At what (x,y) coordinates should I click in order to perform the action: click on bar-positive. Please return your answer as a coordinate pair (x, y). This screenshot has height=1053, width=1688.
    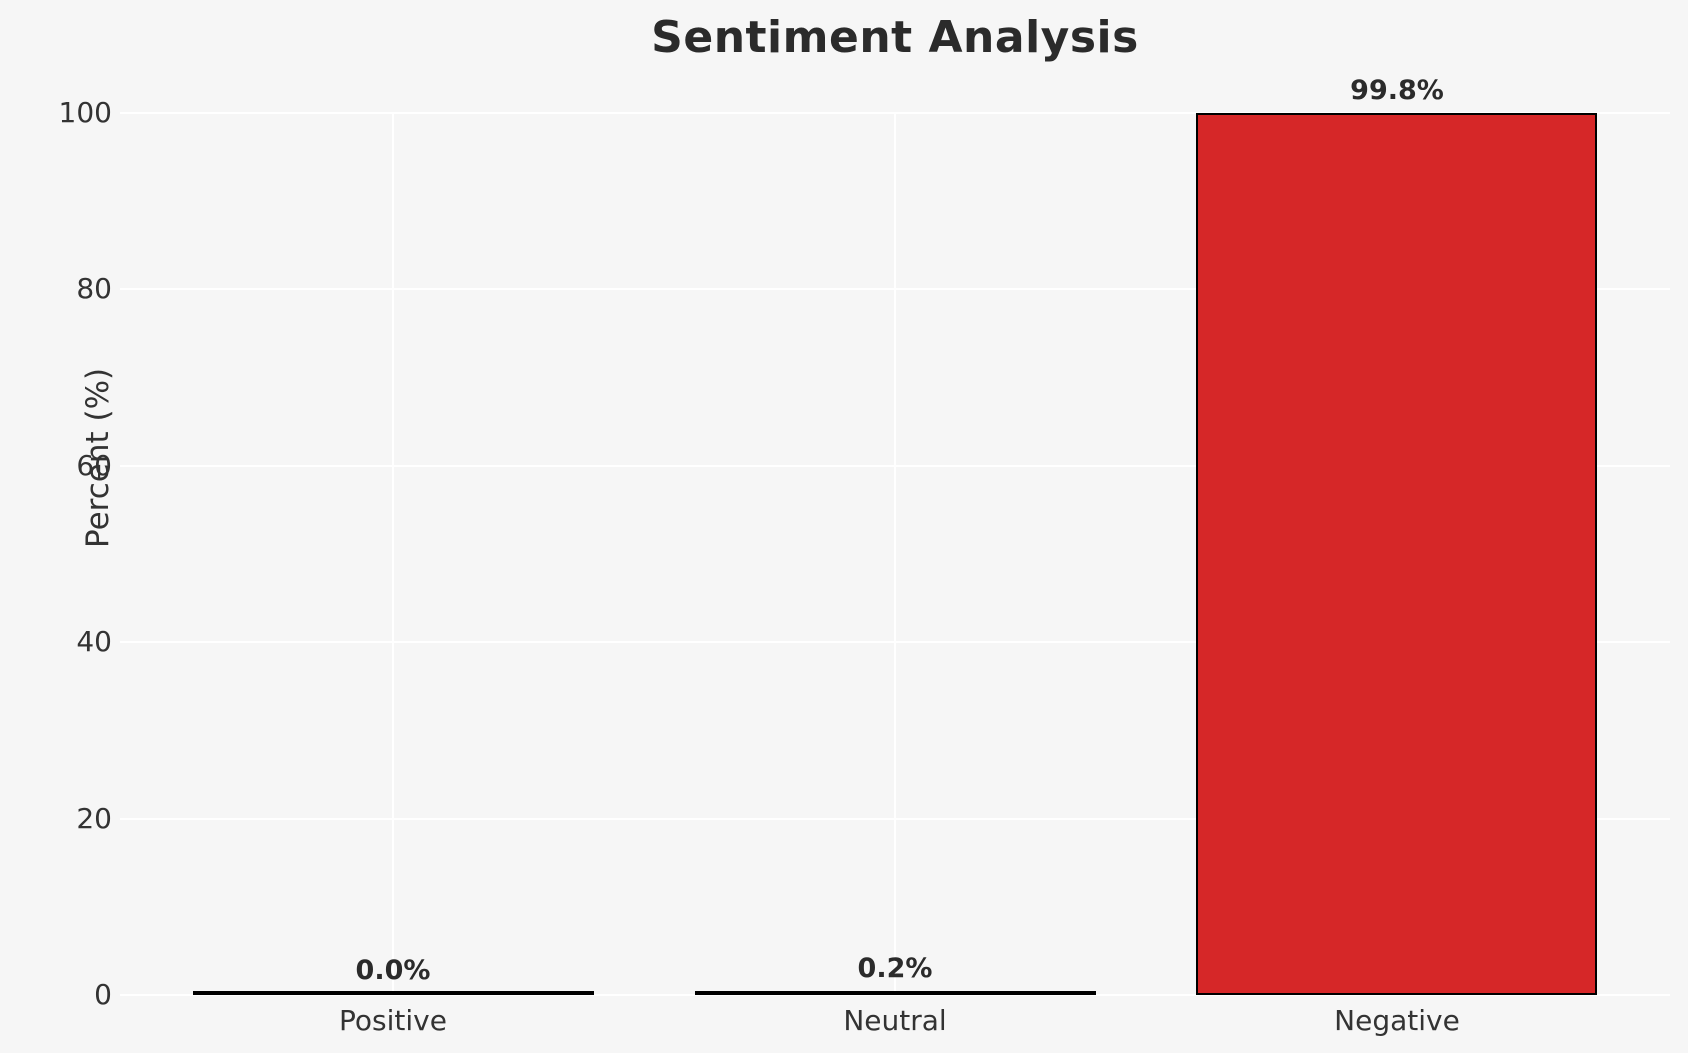
    Looking at the image, I should click on (393, 993).